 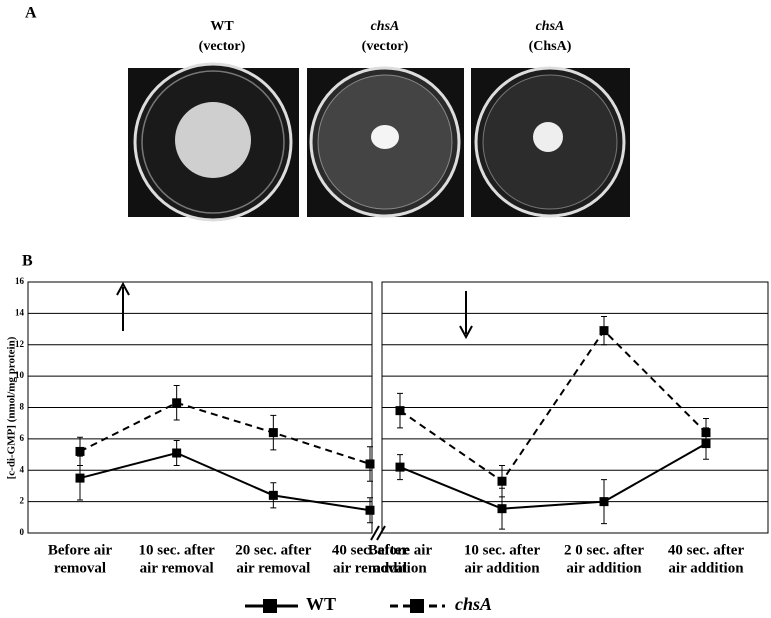 What do you see at coordinates (27, 261) in the screenshot?
I see `panel-label: B` at bounding box center [27, 261].